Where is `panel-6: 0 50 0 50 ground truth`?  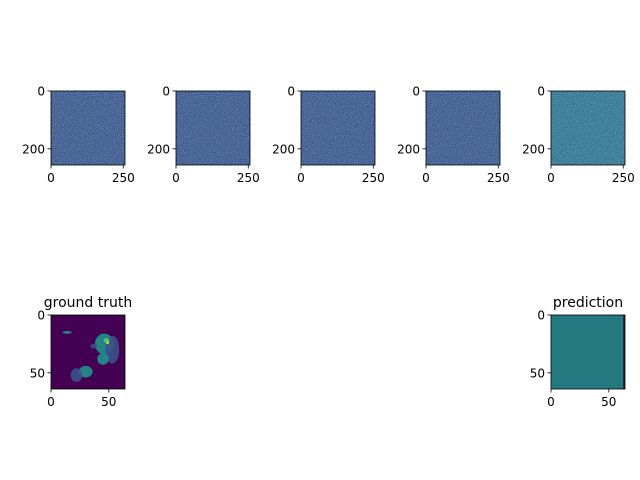 panel-6: 0 50 0 50 ground truth is located at coordinates (81, 352).